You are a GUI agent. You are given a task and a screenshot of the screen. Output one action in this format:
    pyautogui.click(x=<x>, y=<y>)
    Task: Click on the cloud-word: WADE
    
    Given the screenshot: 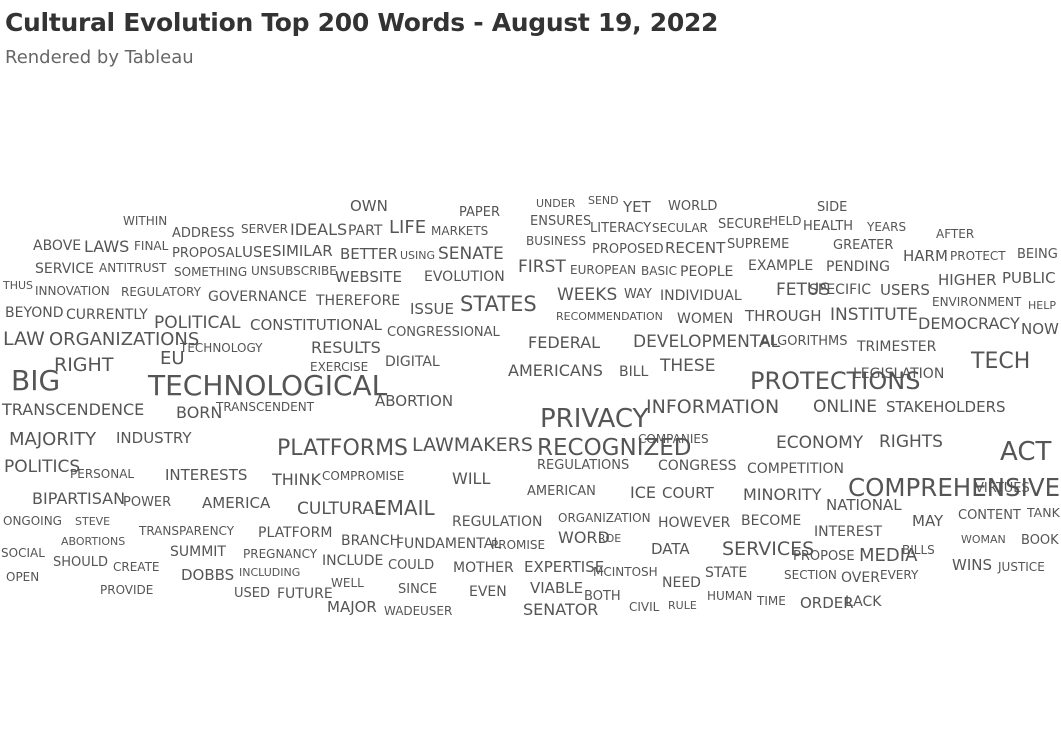 What is the action you would take?
    pyautogui.click(x=402, y=611)
    